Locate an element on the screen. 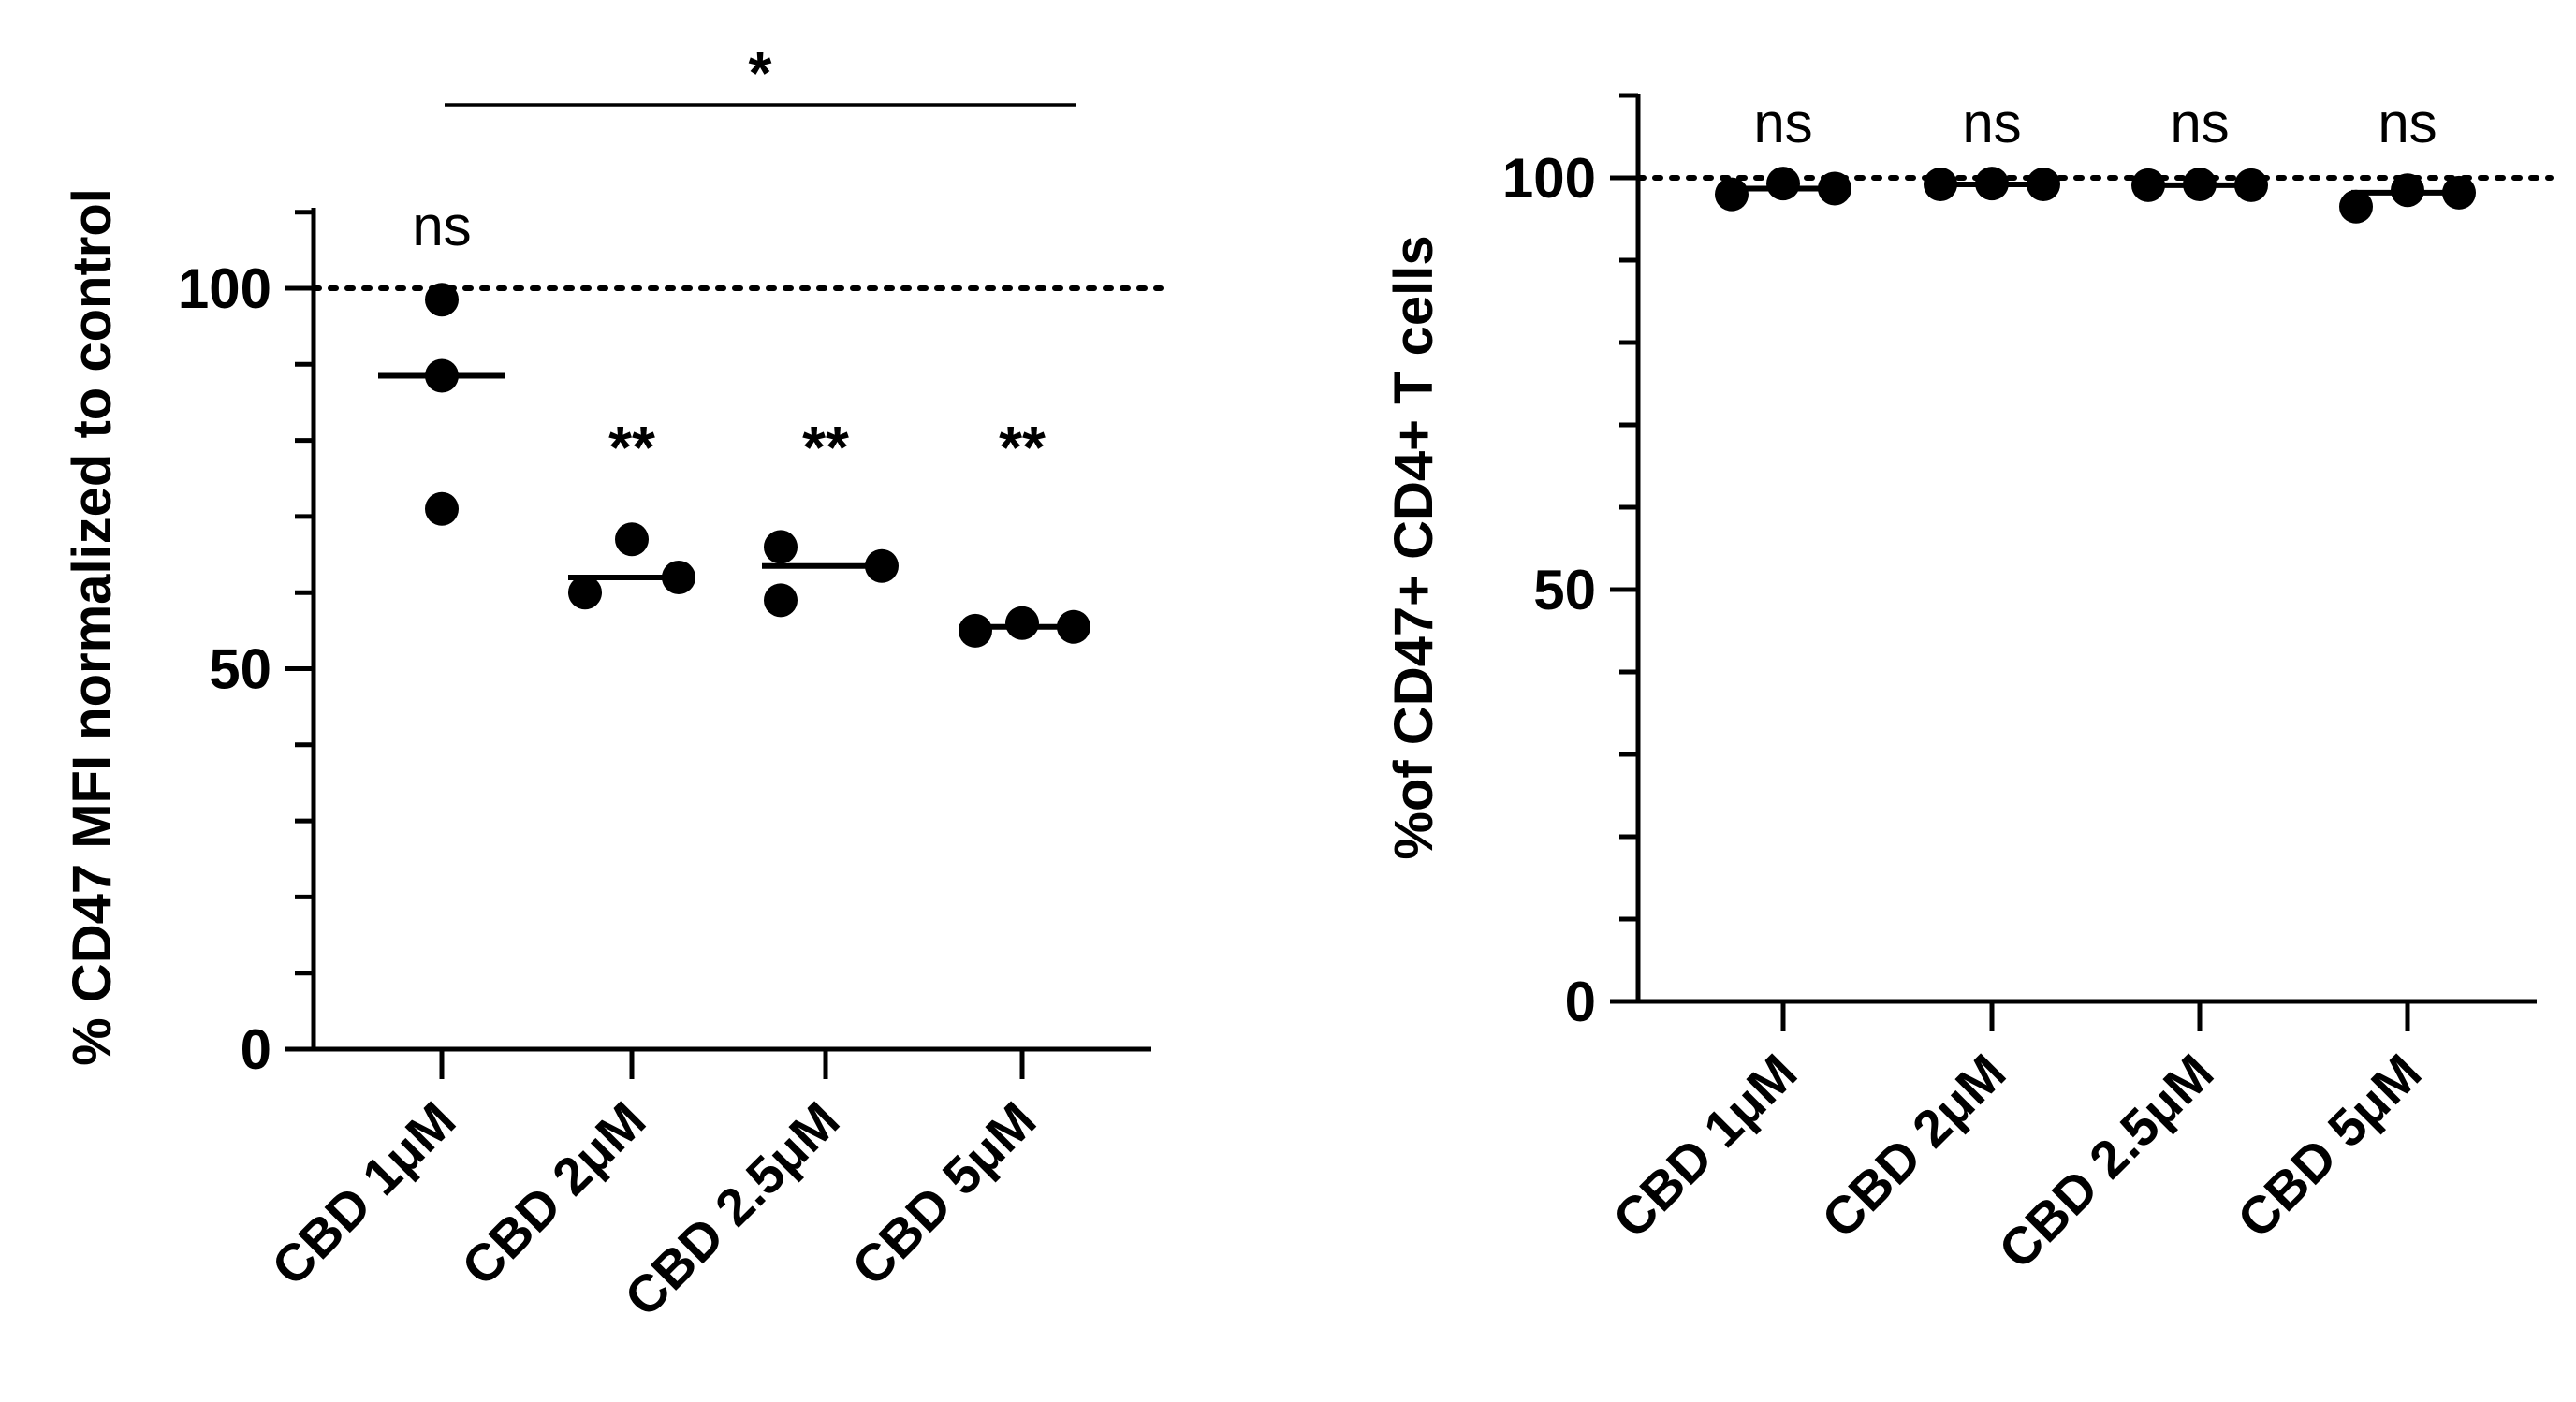 Image resolution: width=2576 pixels, height=1402 pixels. significance-bracket: * is located at coordinates (760, 73).